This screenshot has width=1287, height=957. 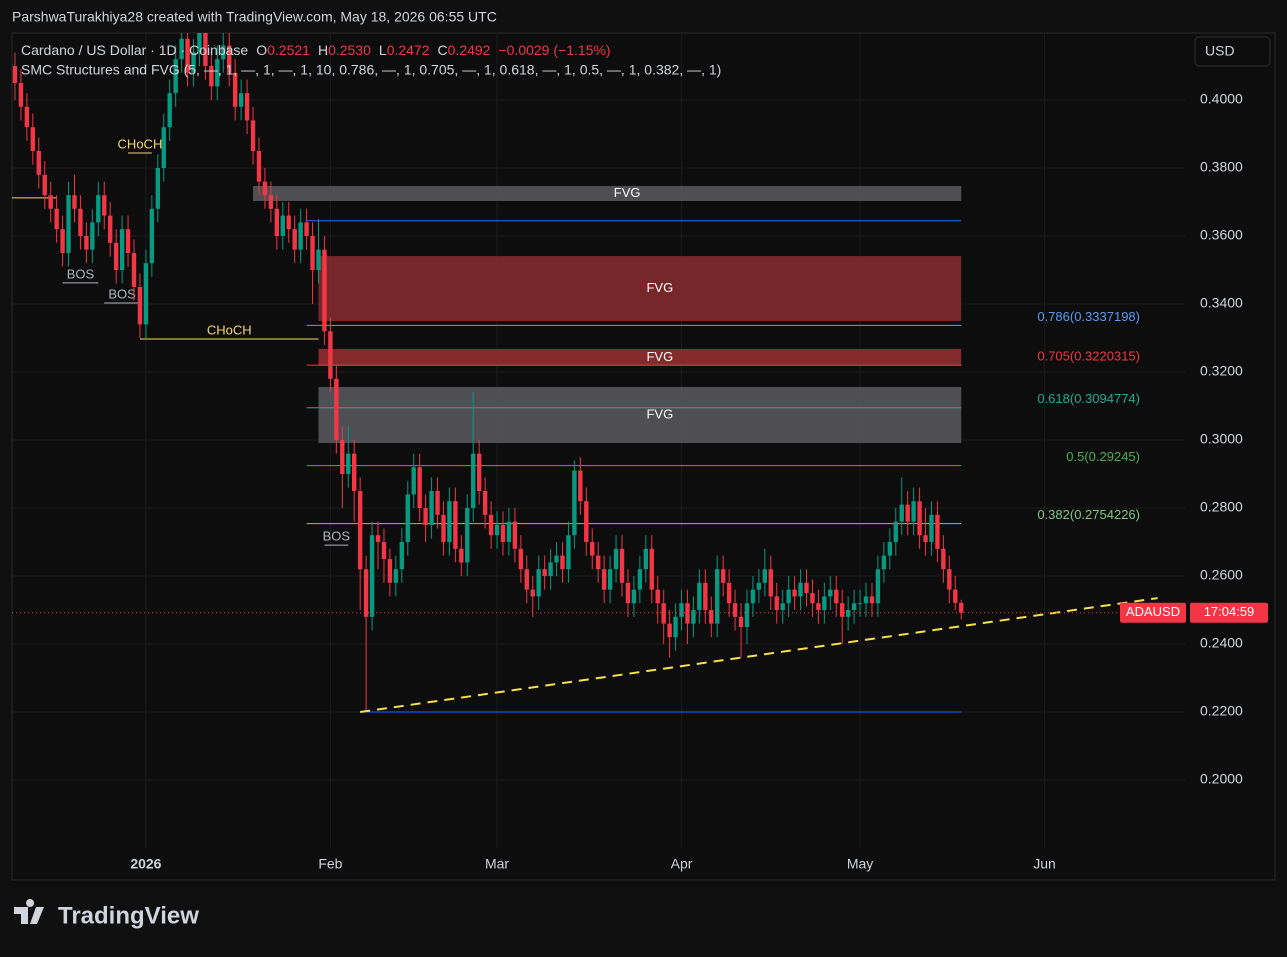 What do you see at coordinates (128, 915) in the screenshot?
I see `logo-text: TradingView` at bounding box center [128, 915].